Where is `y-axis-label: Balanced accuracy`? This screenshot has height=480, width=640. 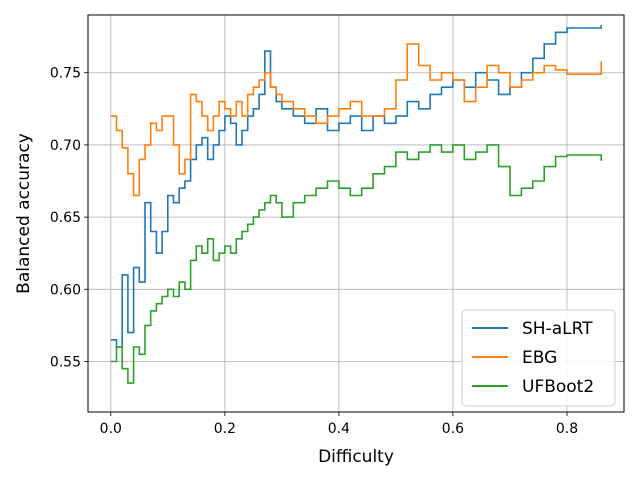 y-axis-label: Balanced accuracy is located at coordinates (24, 213).